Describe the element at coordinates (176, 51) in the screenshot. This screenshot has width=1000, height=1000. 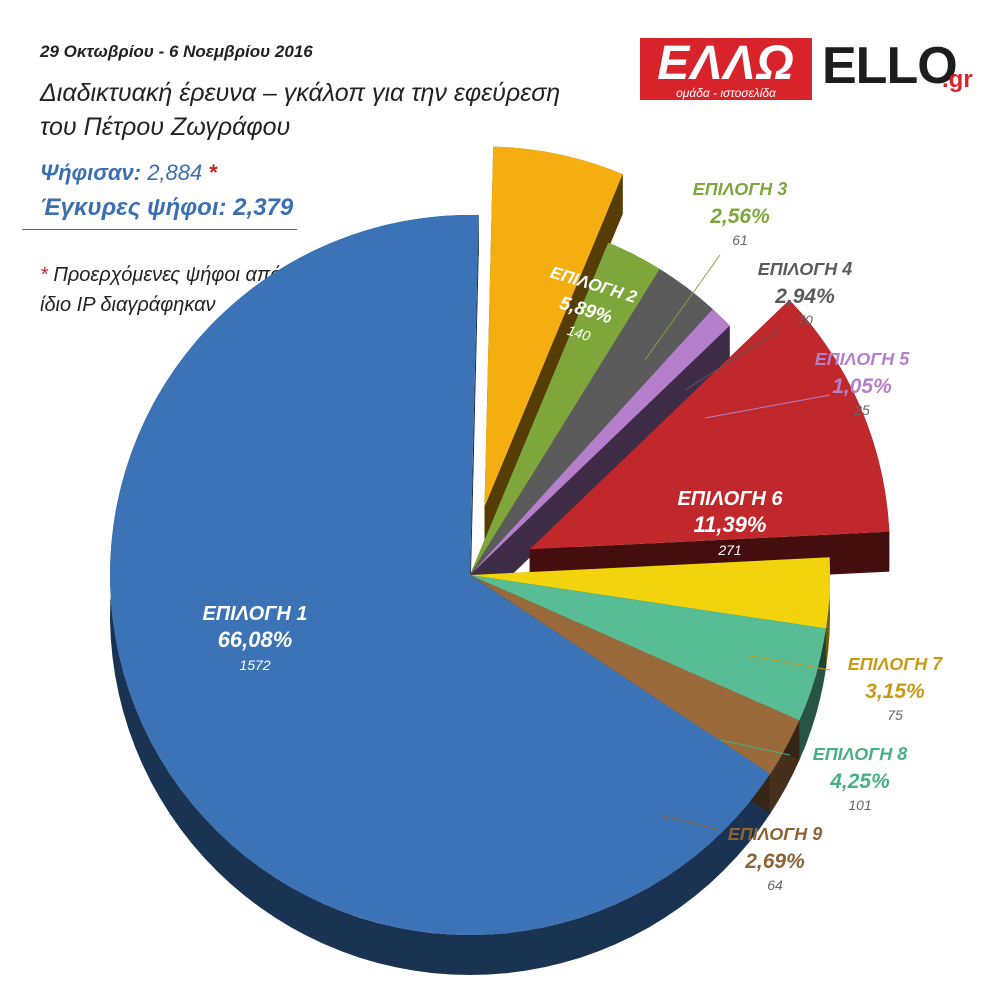
I see `survey-date: 29 Οκτωβρίου - 6 Νοεμβρίου 2016` at that location.